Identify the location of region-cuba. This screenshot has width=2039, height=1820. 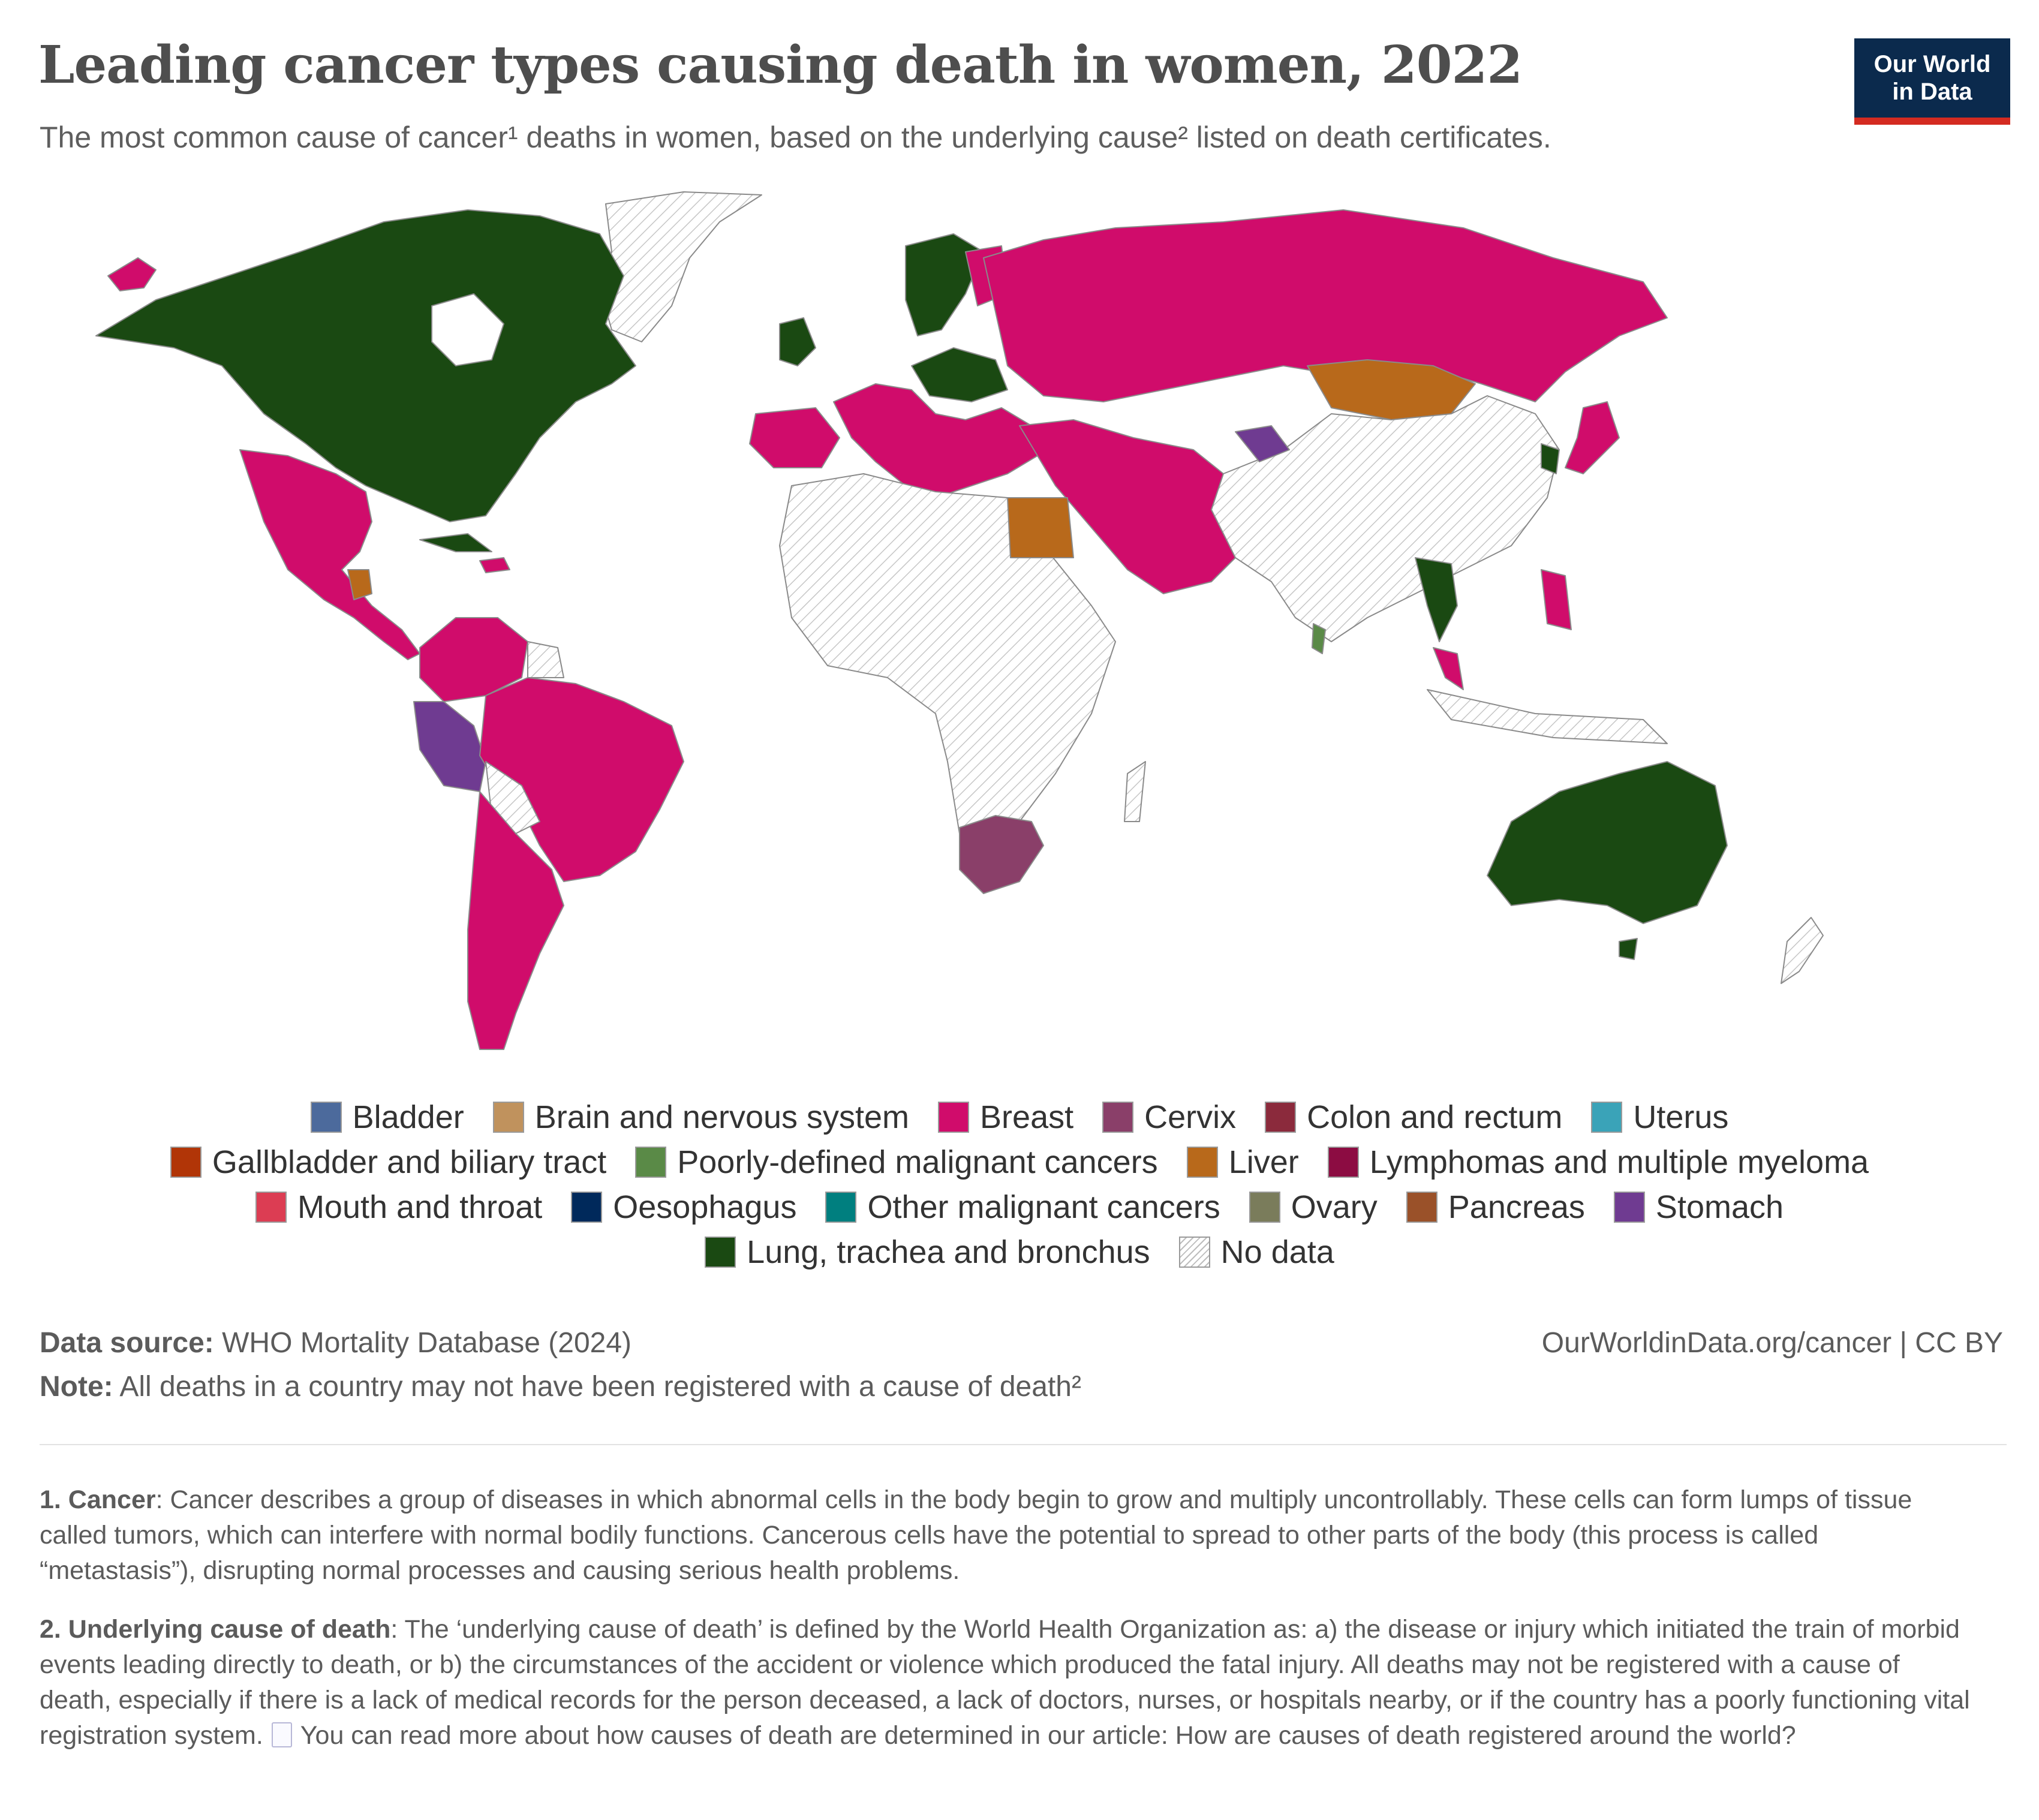
(456, 542).